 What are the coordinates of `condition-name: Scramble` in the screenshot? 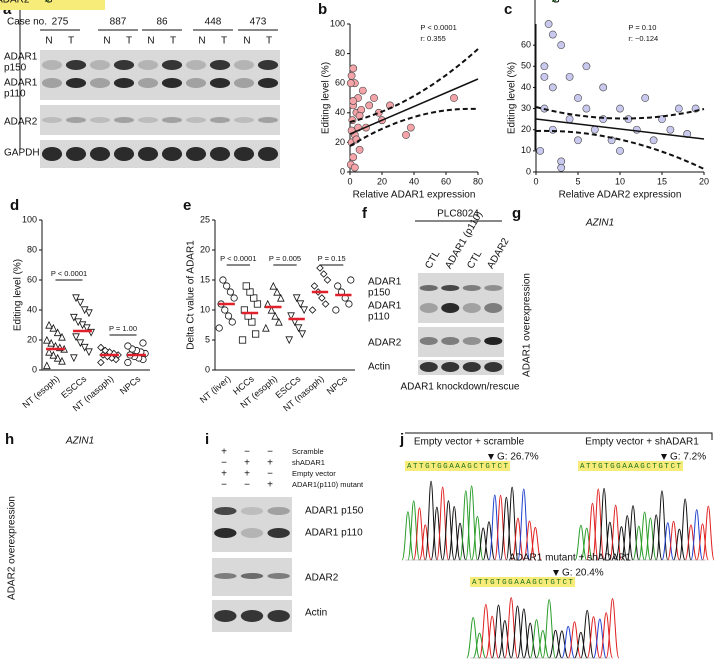 It's located at (308, 451).